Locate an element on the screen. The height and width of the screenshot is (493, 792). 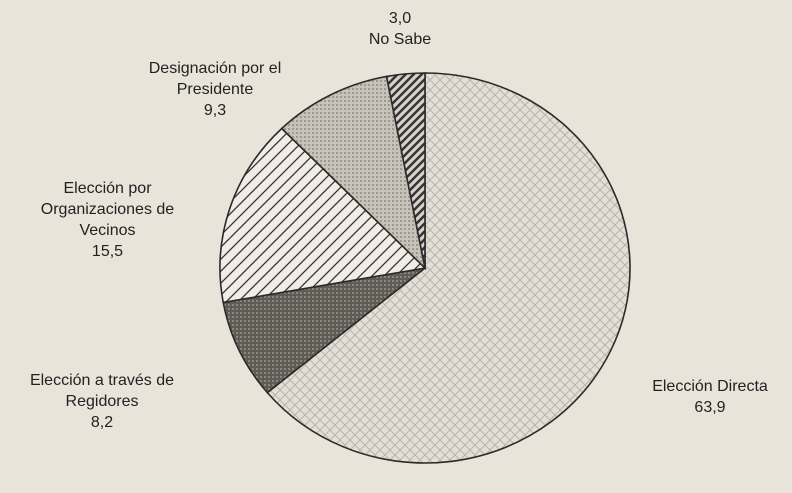
value-label: 3,0 is located at coordinates (400, 18).